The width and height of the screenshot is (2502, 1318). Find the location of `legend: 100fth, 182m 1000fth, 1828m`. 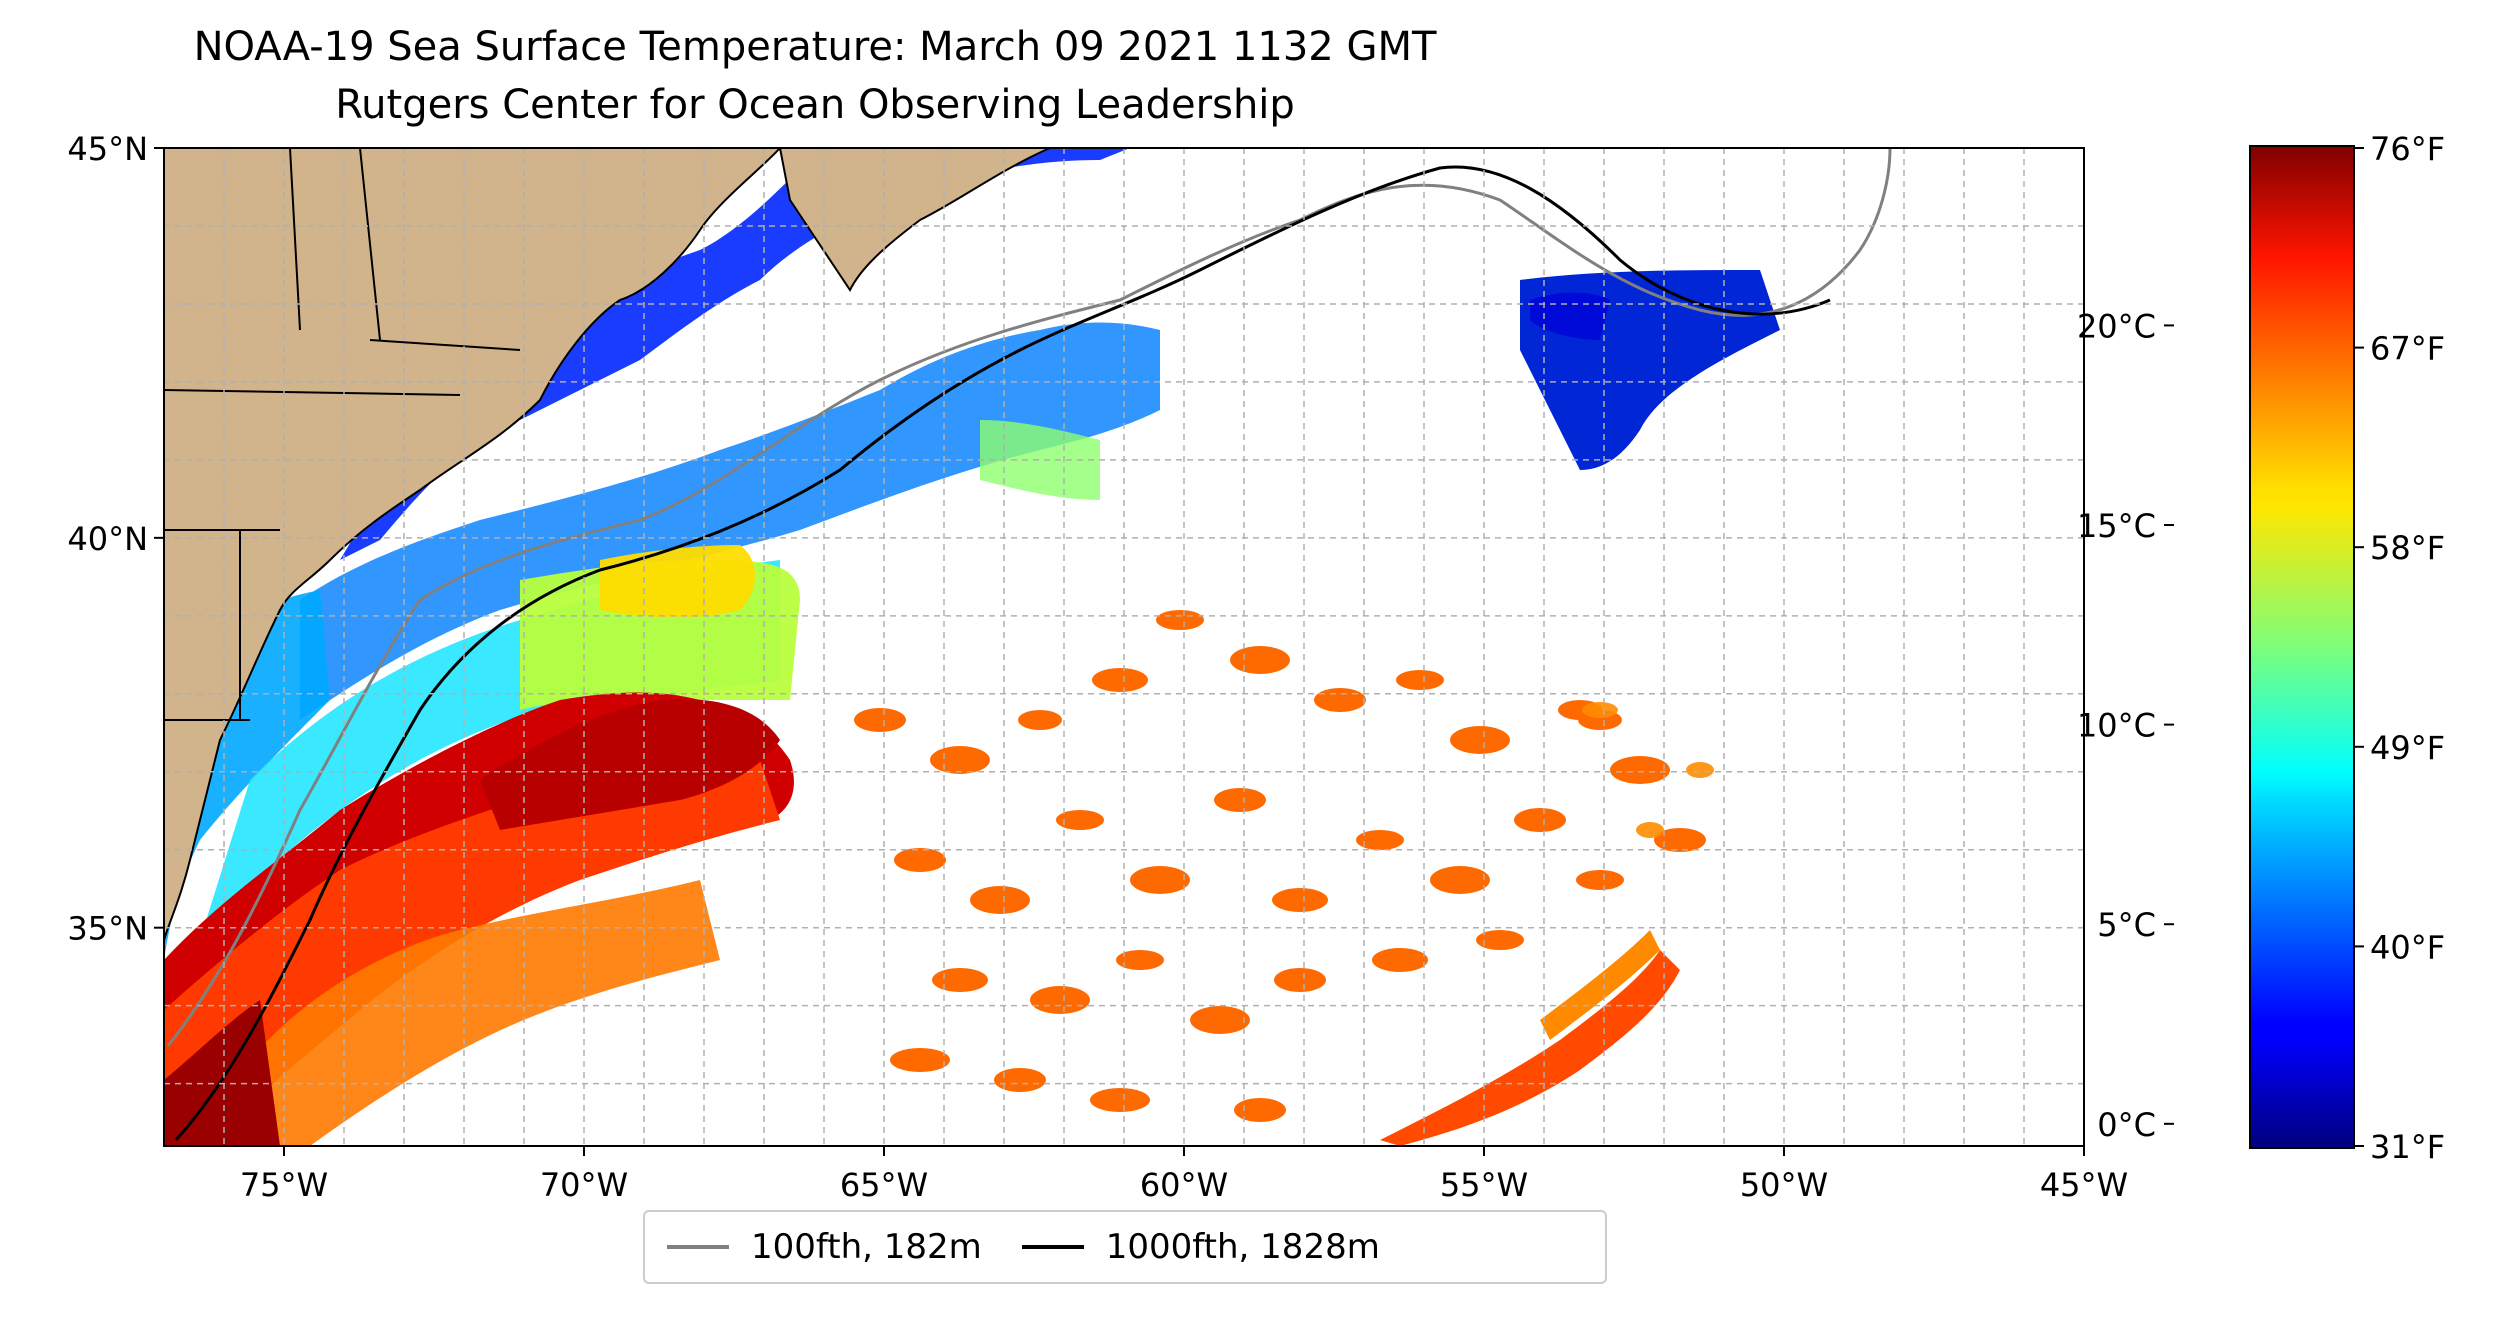

legend: 100fth, 182m 1000fth, 1828m is located at coordinates (1125, 1247).